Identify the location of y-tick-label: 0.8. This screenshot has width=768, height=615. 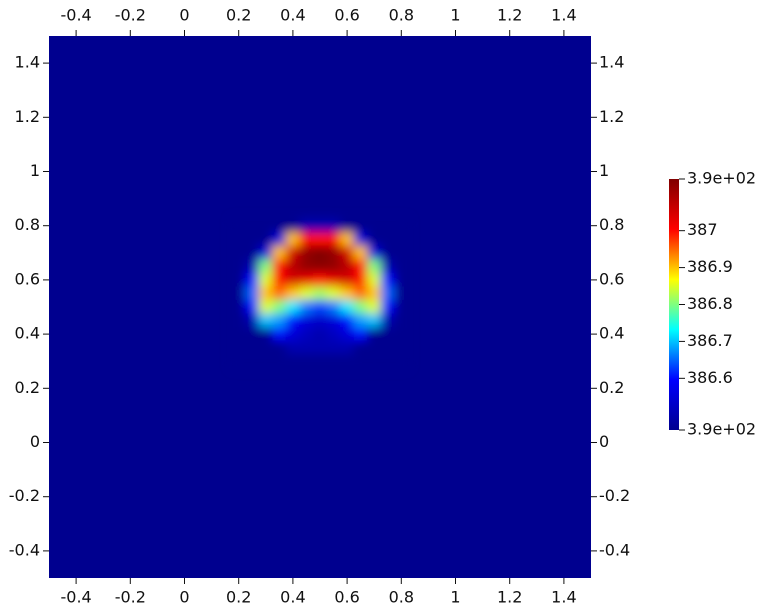
(27, 224).